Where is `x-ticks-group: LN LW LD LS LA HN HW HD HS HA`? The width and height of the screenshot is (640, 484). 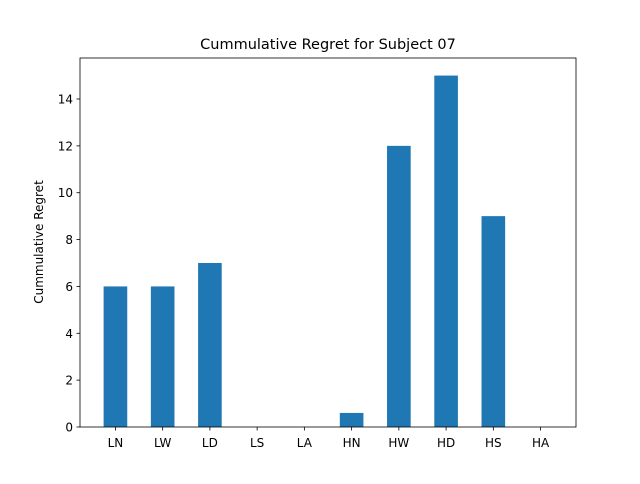 x-ticks-group: LN LW LD LS LA HN HW HD HS HA is located at coordinates (329, 438).